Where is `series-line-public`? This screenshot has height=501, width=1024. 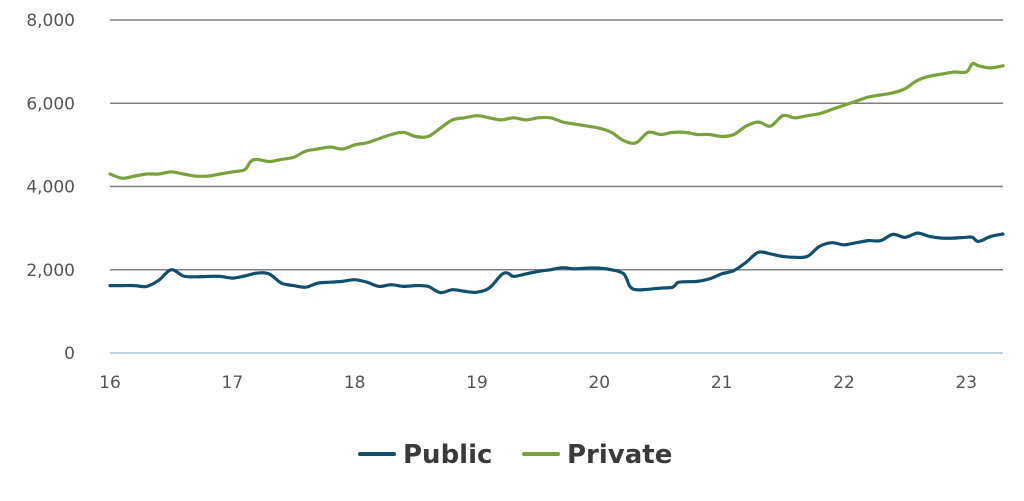 series-line-public is located at coordinates (556, 263).